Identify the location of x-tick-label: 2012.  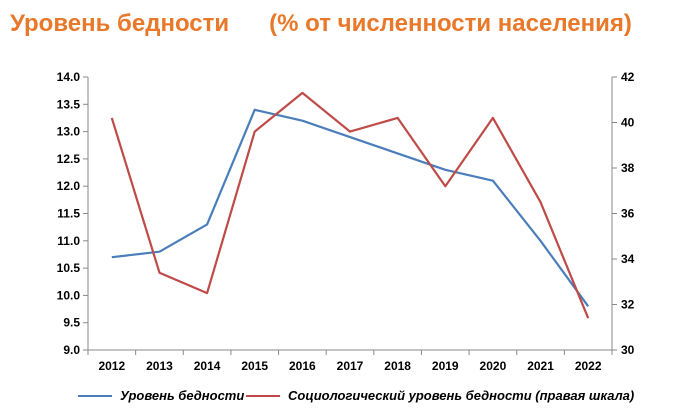
(111, 366).